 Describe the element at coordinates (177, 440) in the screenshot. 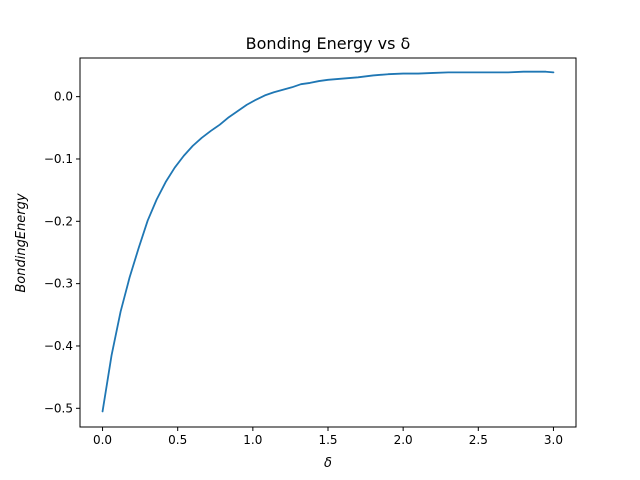

I see `x-tick-label: 0.5` at that location.